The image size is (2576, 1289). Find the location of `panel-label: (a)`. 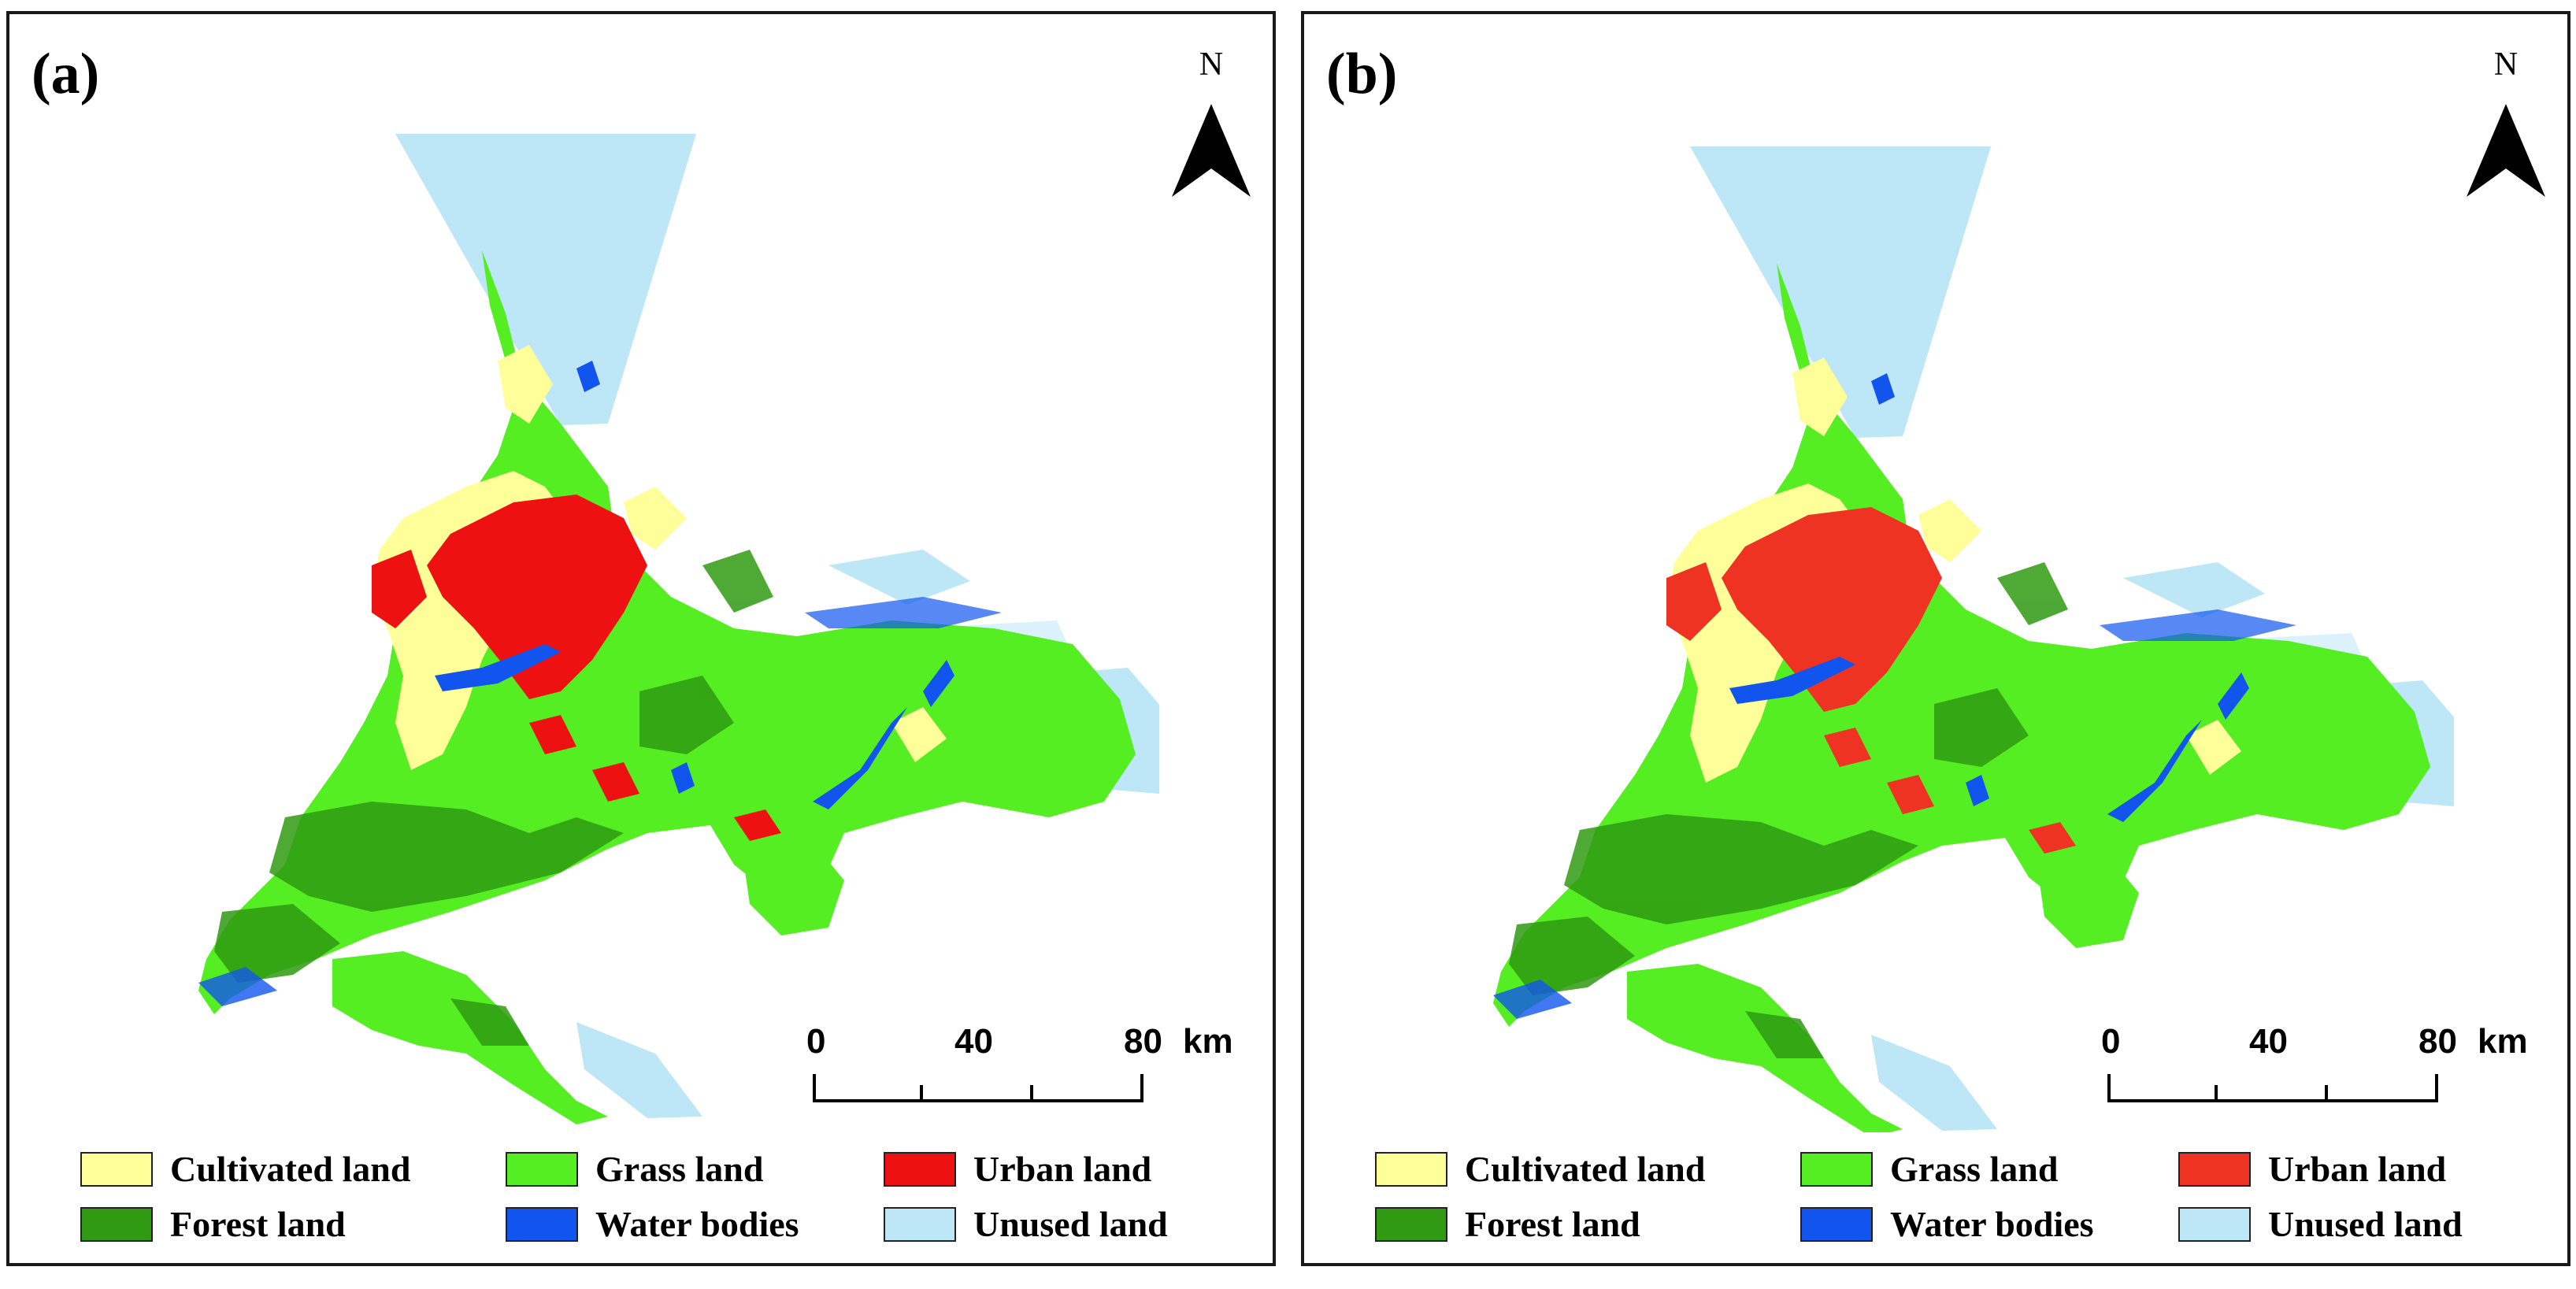

panel-label: (a) is located at coordinates (66, 74).